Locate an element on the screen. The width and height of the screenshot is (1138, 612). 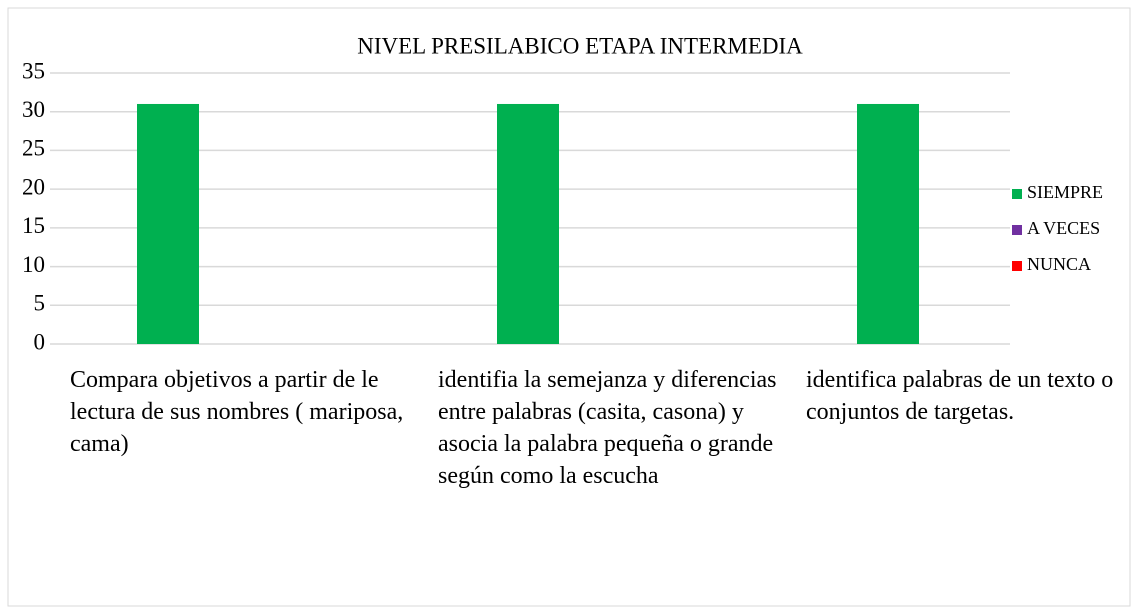
chart-title: NIVEL PRESILABICO ETAPA INTERMEDIA is located at coordinates (580, 45).